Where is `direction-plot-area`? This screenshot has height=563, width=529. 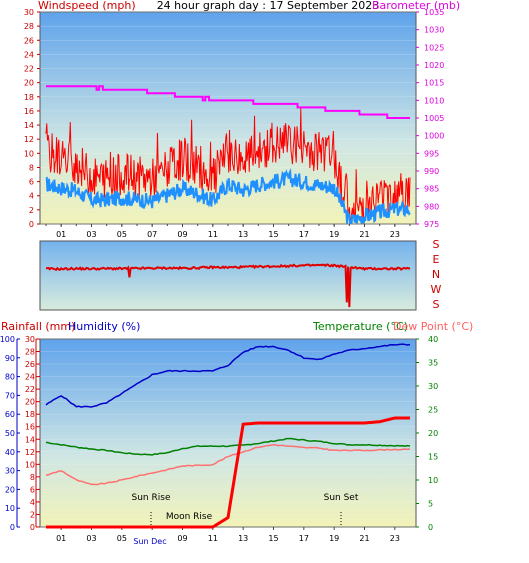
direction-plot-area is located at coordinates (228, 275).